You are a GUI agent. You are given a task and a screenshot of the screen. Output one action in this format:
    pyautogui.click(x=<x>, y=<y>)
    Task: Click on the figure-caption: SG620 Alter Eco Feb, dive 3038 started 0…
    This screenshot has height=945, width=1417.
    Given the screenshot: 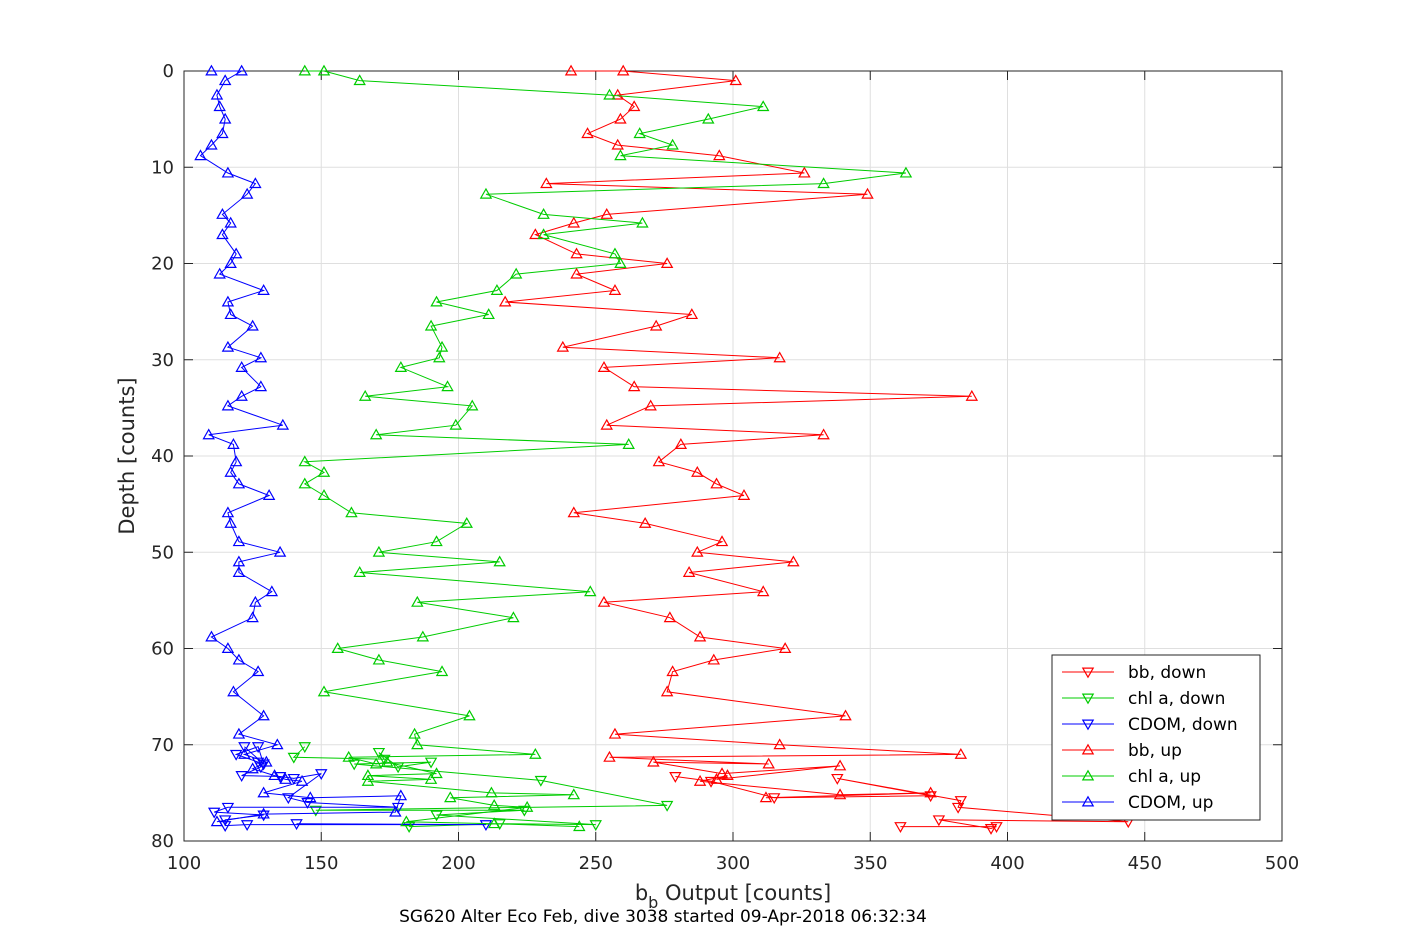 What is the action you would take?
    pyautogui.click(x=663, y=917)
    